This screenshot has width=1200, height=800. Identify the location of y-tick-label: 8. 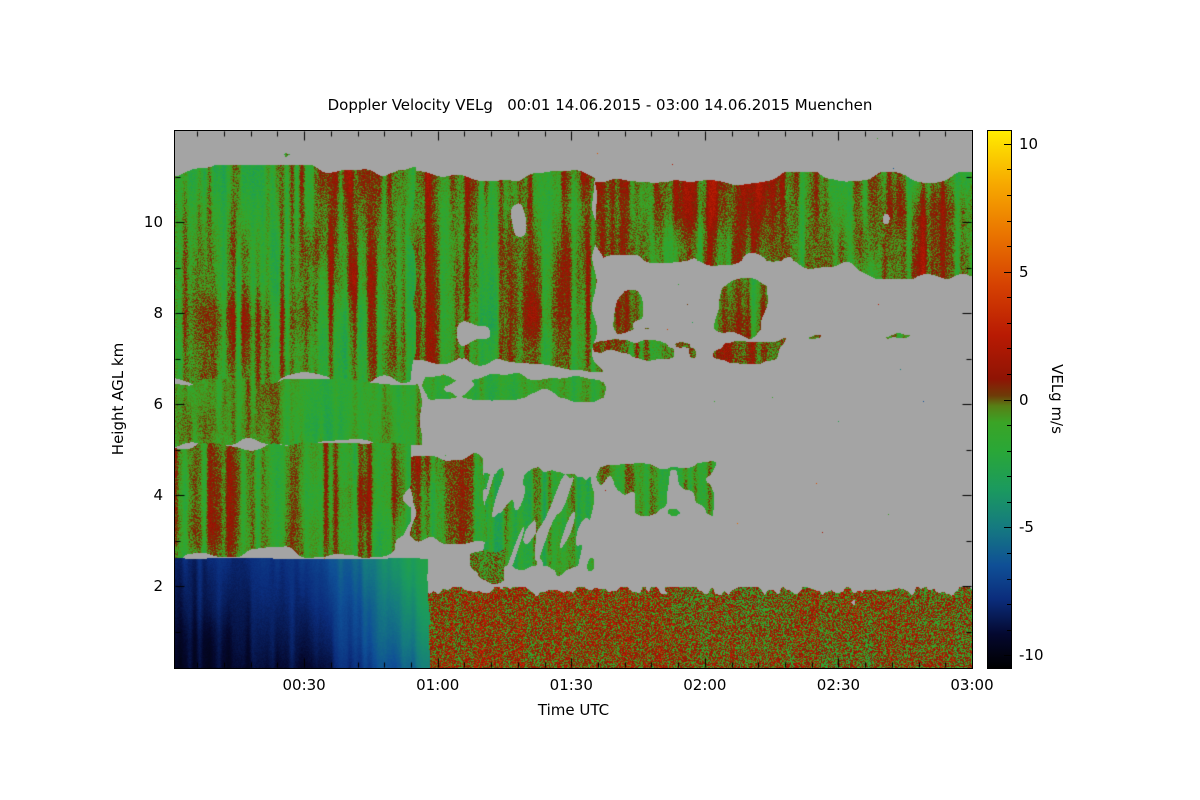
(158, 313).